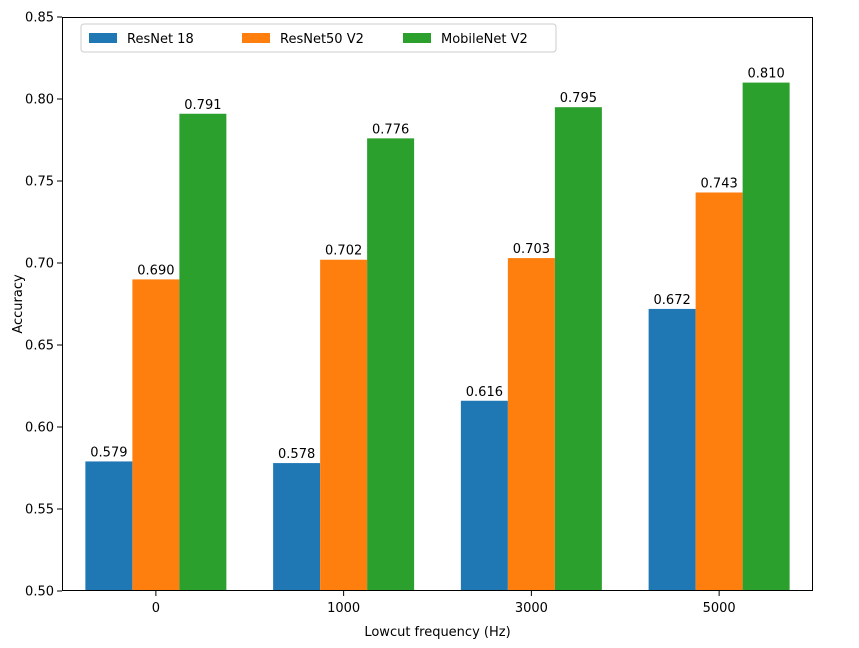 Image resolution: width=859 pixels, height=648 pixels. What do you see at coordinates (160, 39) in the screenshot?
I see `legend-label: ResNet 18` at bounding box center [160, 39].